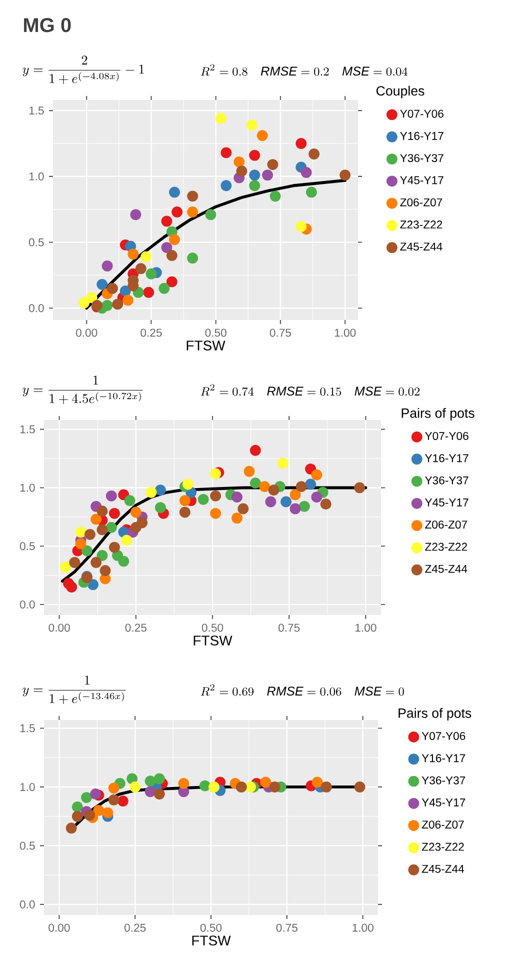  I want to click on x-tick-label: 0.00, so click(59, 928).